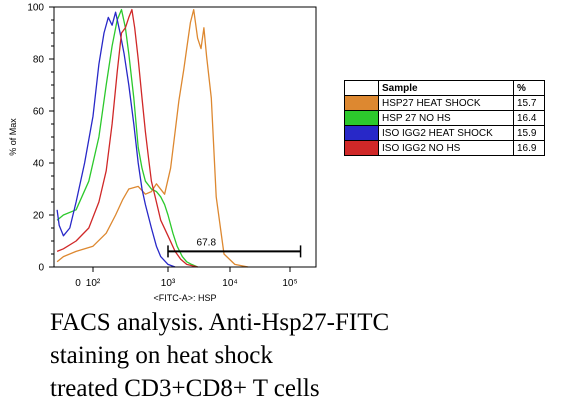 The width and height of the screenshot is (563, 414). What do you see at coordinates (39, 60) in the screenshot?
I see `y-tick-label: 80` at bounding box center [39, 60].